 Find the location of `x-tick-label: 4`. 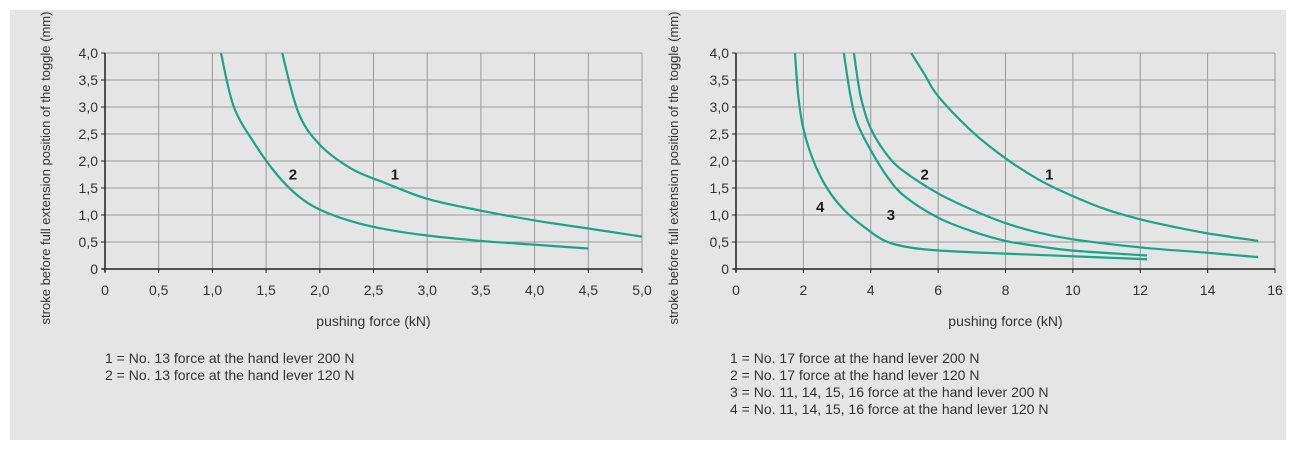

x-tick-label: 4 is located at coordinates (871, 290).